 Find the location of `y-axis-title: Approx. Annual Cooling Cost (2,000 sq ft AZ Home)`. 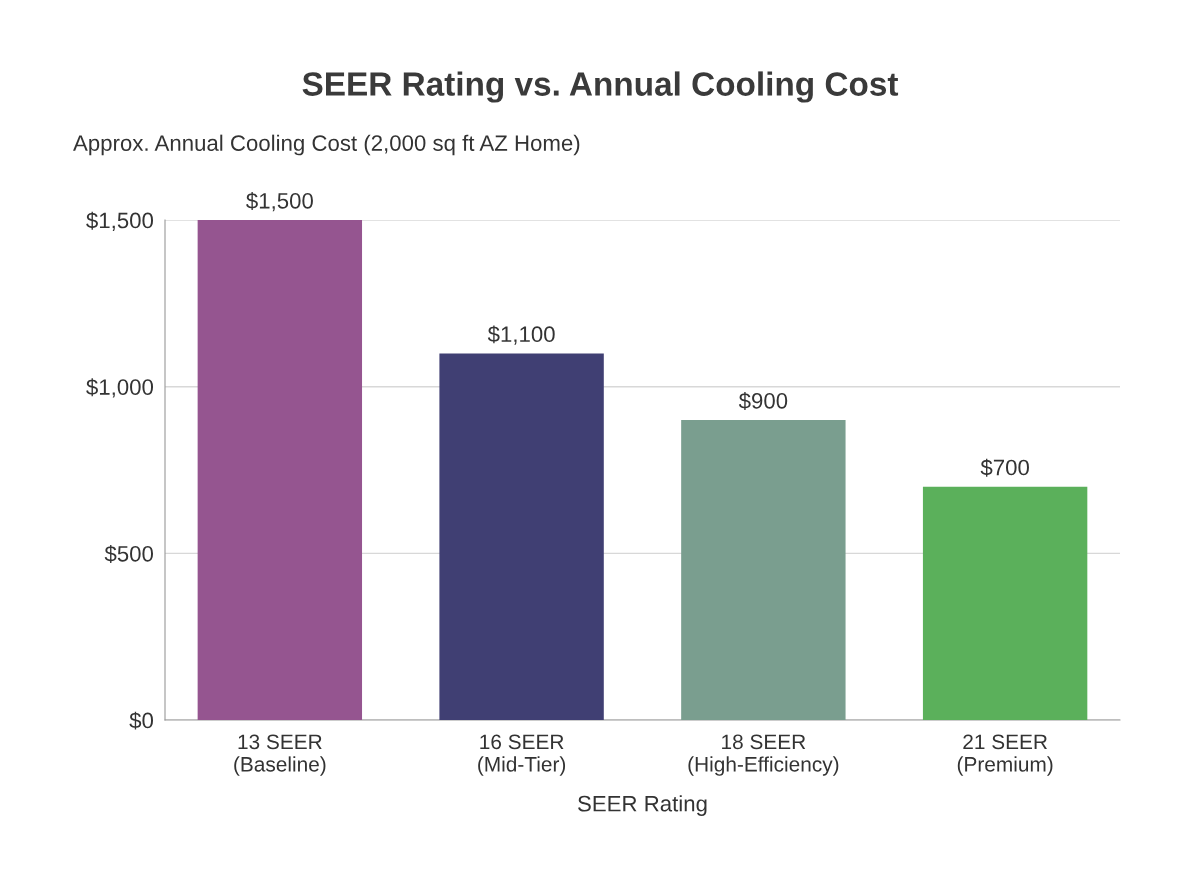

y-axis-title: Approx. Annual Cooling Cost (2,000 sq ft AZ Home) is located at coordinates (326, 145).